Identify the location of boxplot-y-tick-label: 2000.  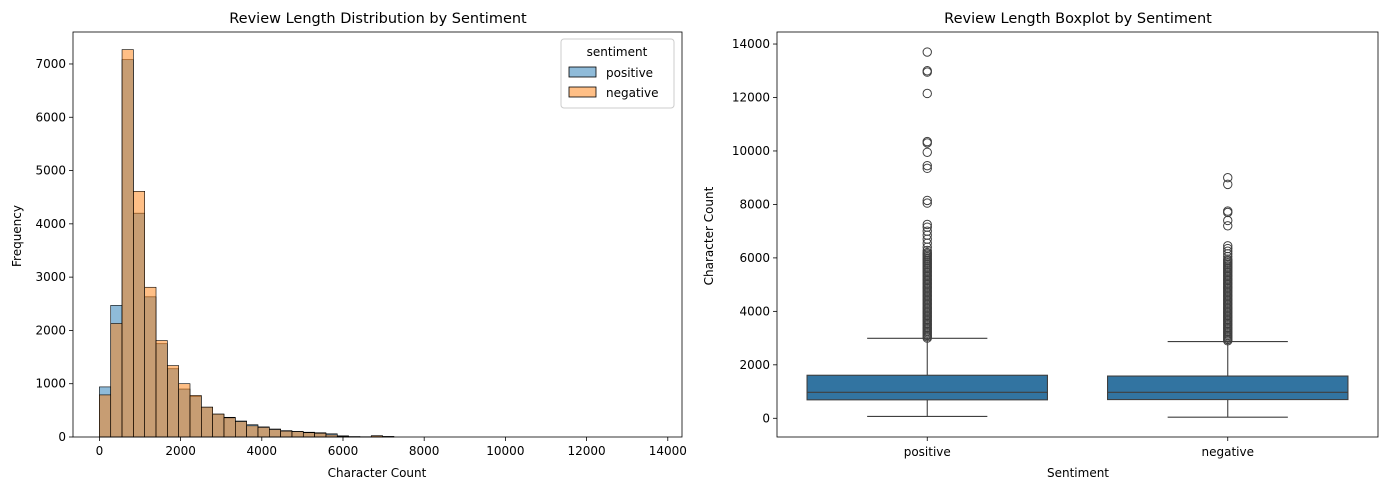
(754, 365).